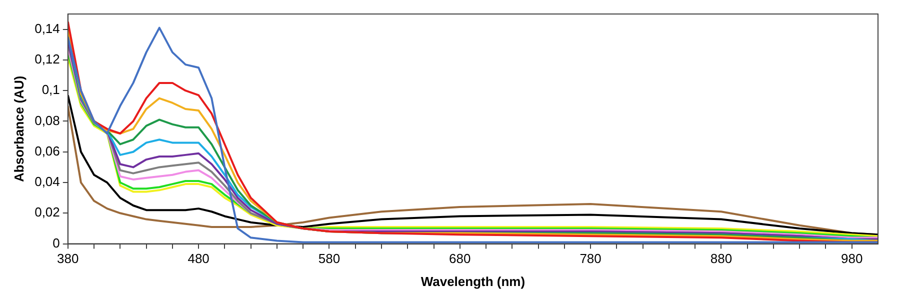 The height and width of the screenshot is (298, 922). What do you see at coordinates (47, 212) in the screenshot?
I see `y-tick-label: 0,02` at bounding box center [47, 212].